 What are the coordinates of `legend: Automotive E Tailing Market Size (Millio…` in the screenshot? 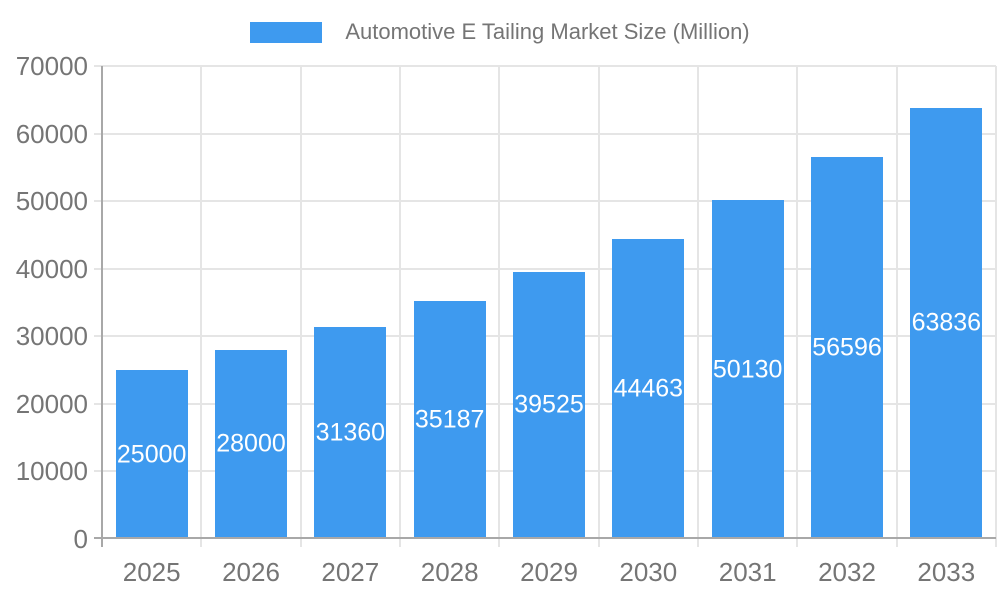 It's located at (500, 32).